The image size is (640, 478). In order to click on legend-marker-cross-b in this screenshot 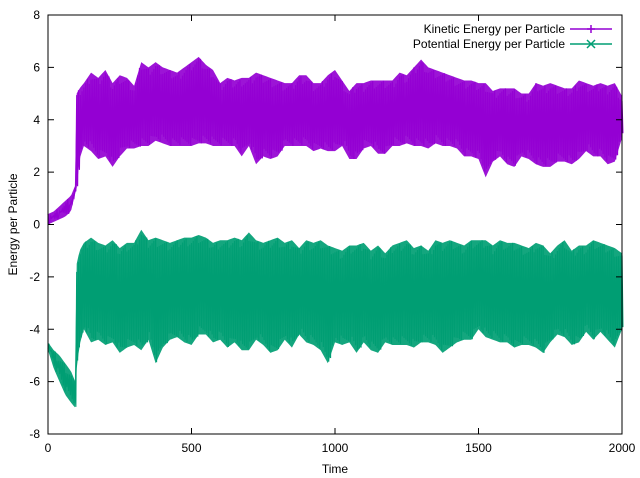, I will do `click(591, 44)`.